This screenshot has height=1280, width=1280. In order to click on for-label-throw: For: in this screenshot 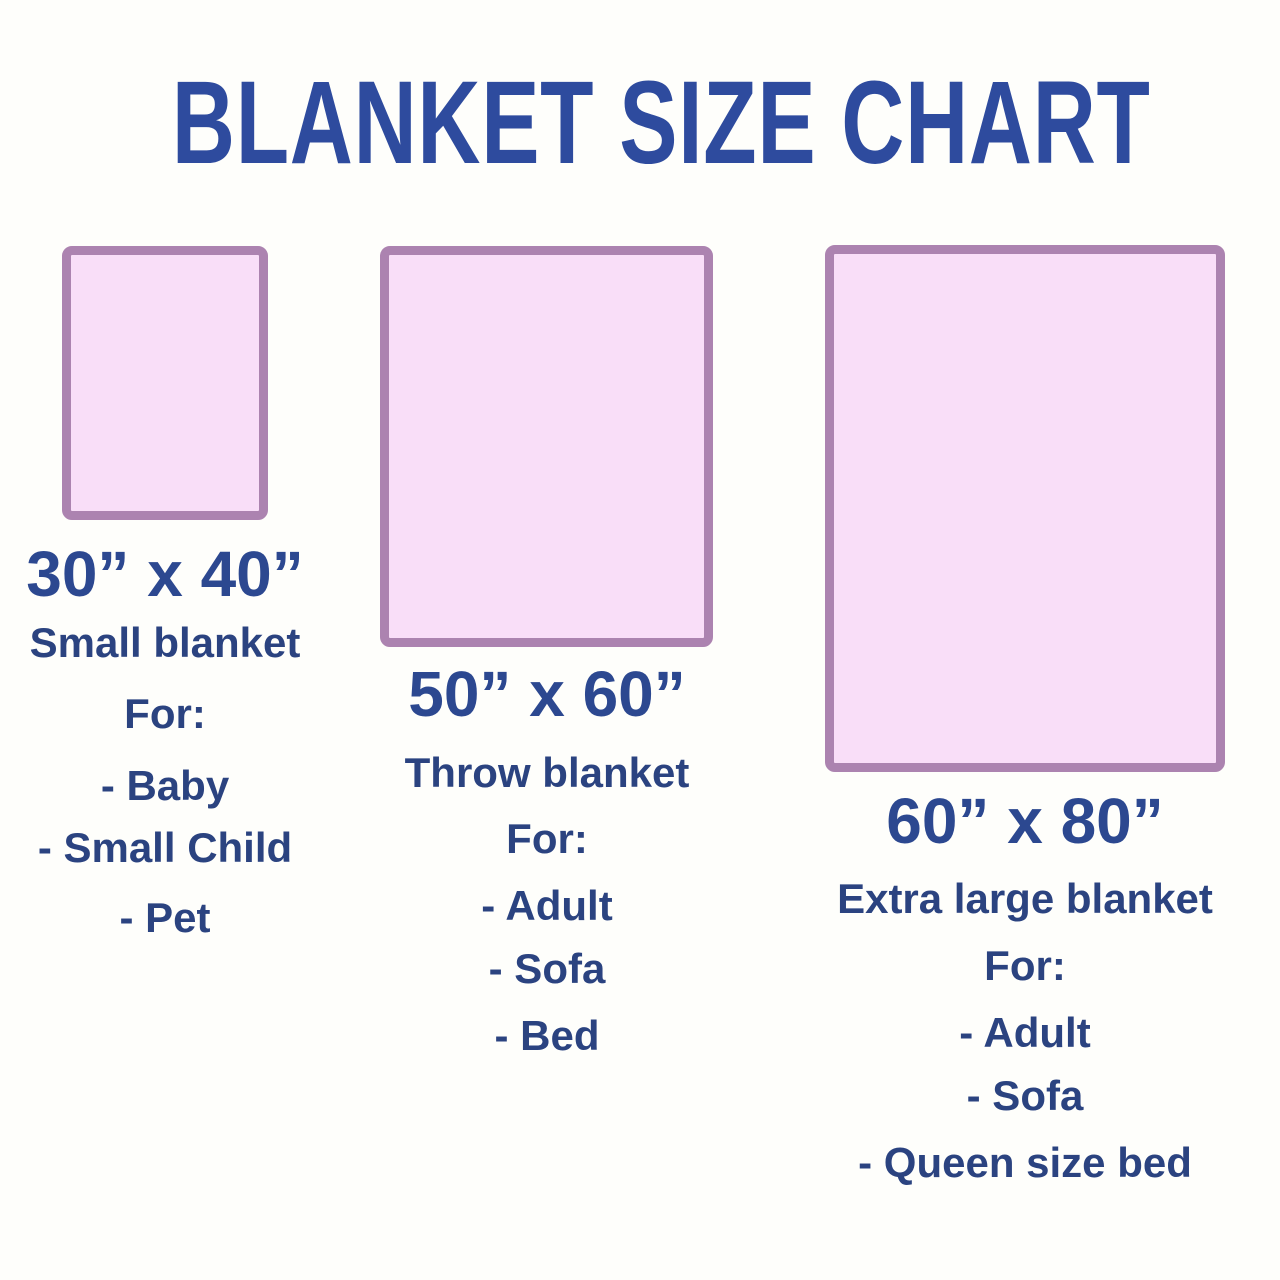, I will do `click(547, 838)`.